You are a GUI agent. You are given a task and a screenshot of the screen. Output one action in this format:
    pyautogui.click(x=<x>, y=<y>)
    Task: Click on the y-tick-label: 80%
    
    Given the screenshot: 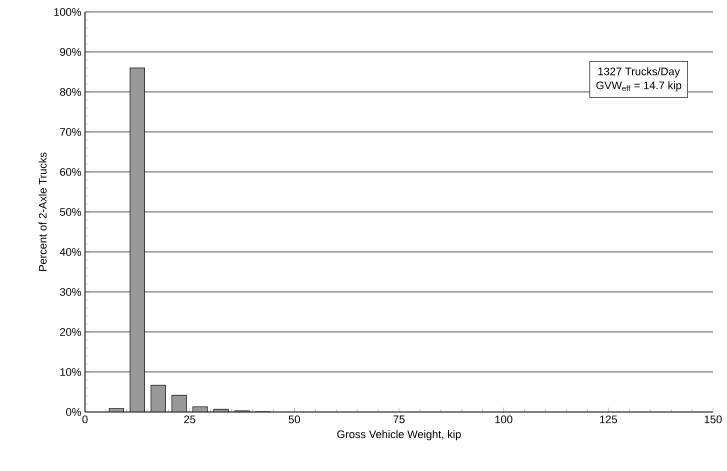 What is the action you would take?
    pyautogui.click(x=71, y=92)
    